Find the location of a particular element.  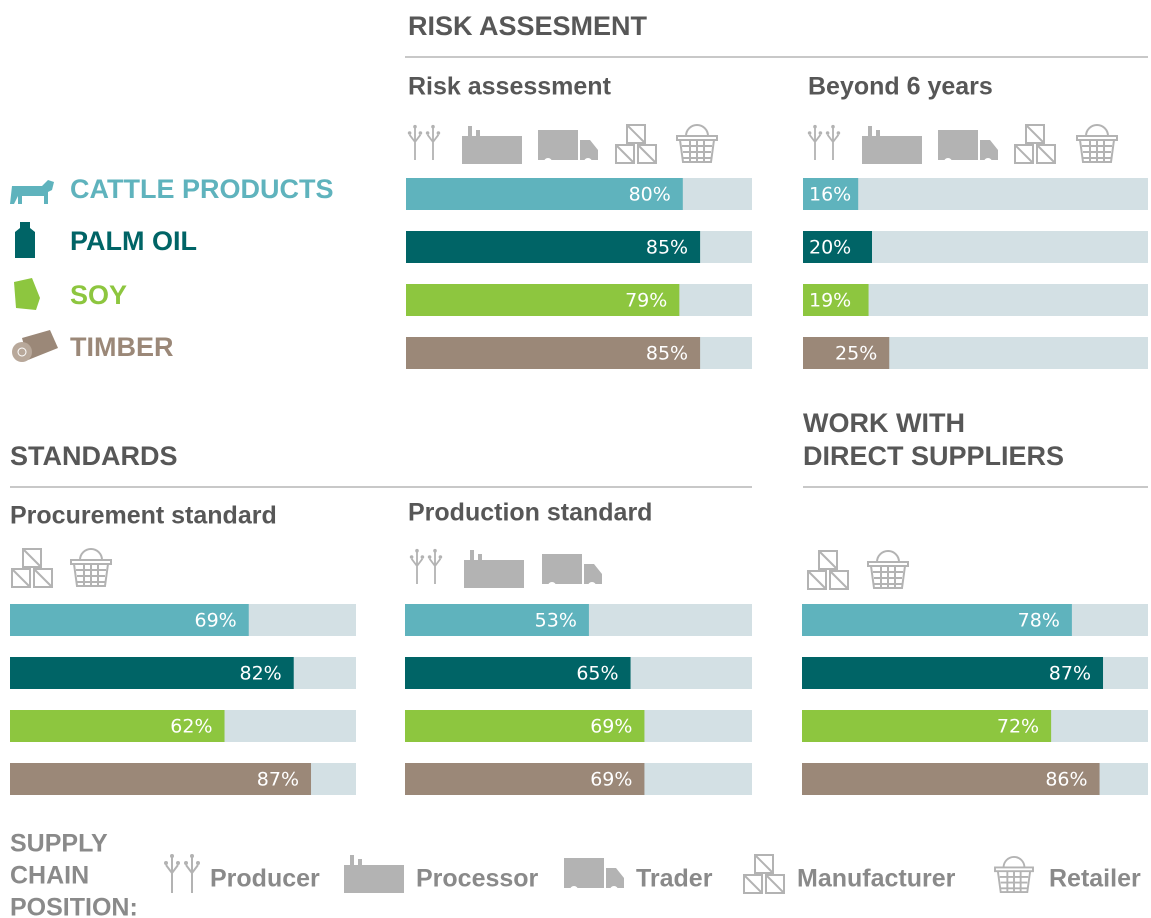

bar-track is located at coordinates (975, 194).